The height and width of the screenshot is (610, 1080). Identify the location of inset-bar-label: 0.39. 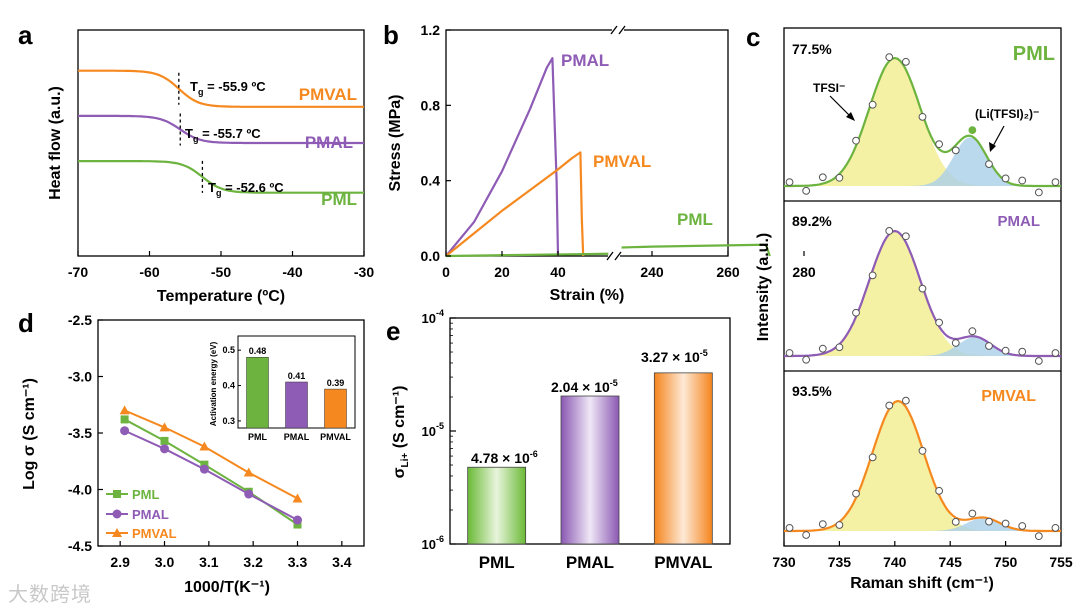
(336, 383).